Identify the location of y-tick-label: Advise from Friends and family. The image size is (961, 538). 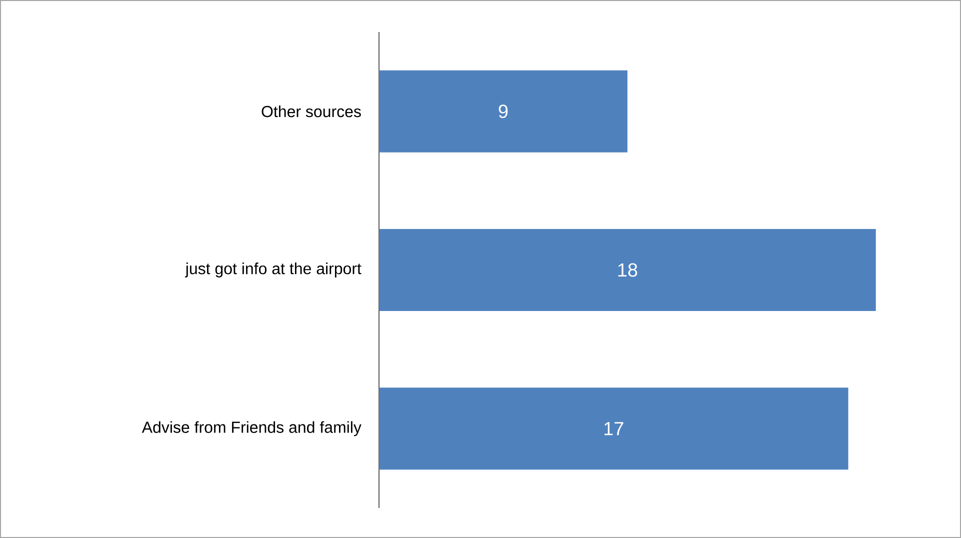
(252, 428).